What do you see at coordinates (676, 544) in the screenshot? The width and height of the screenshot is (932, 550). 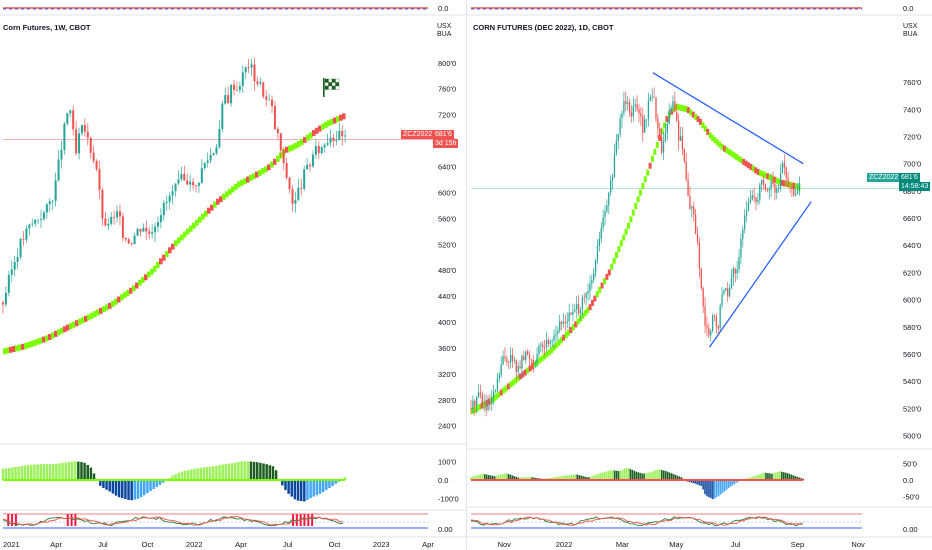 I see `x-tick-label: May` at bounding box center [676, 544].